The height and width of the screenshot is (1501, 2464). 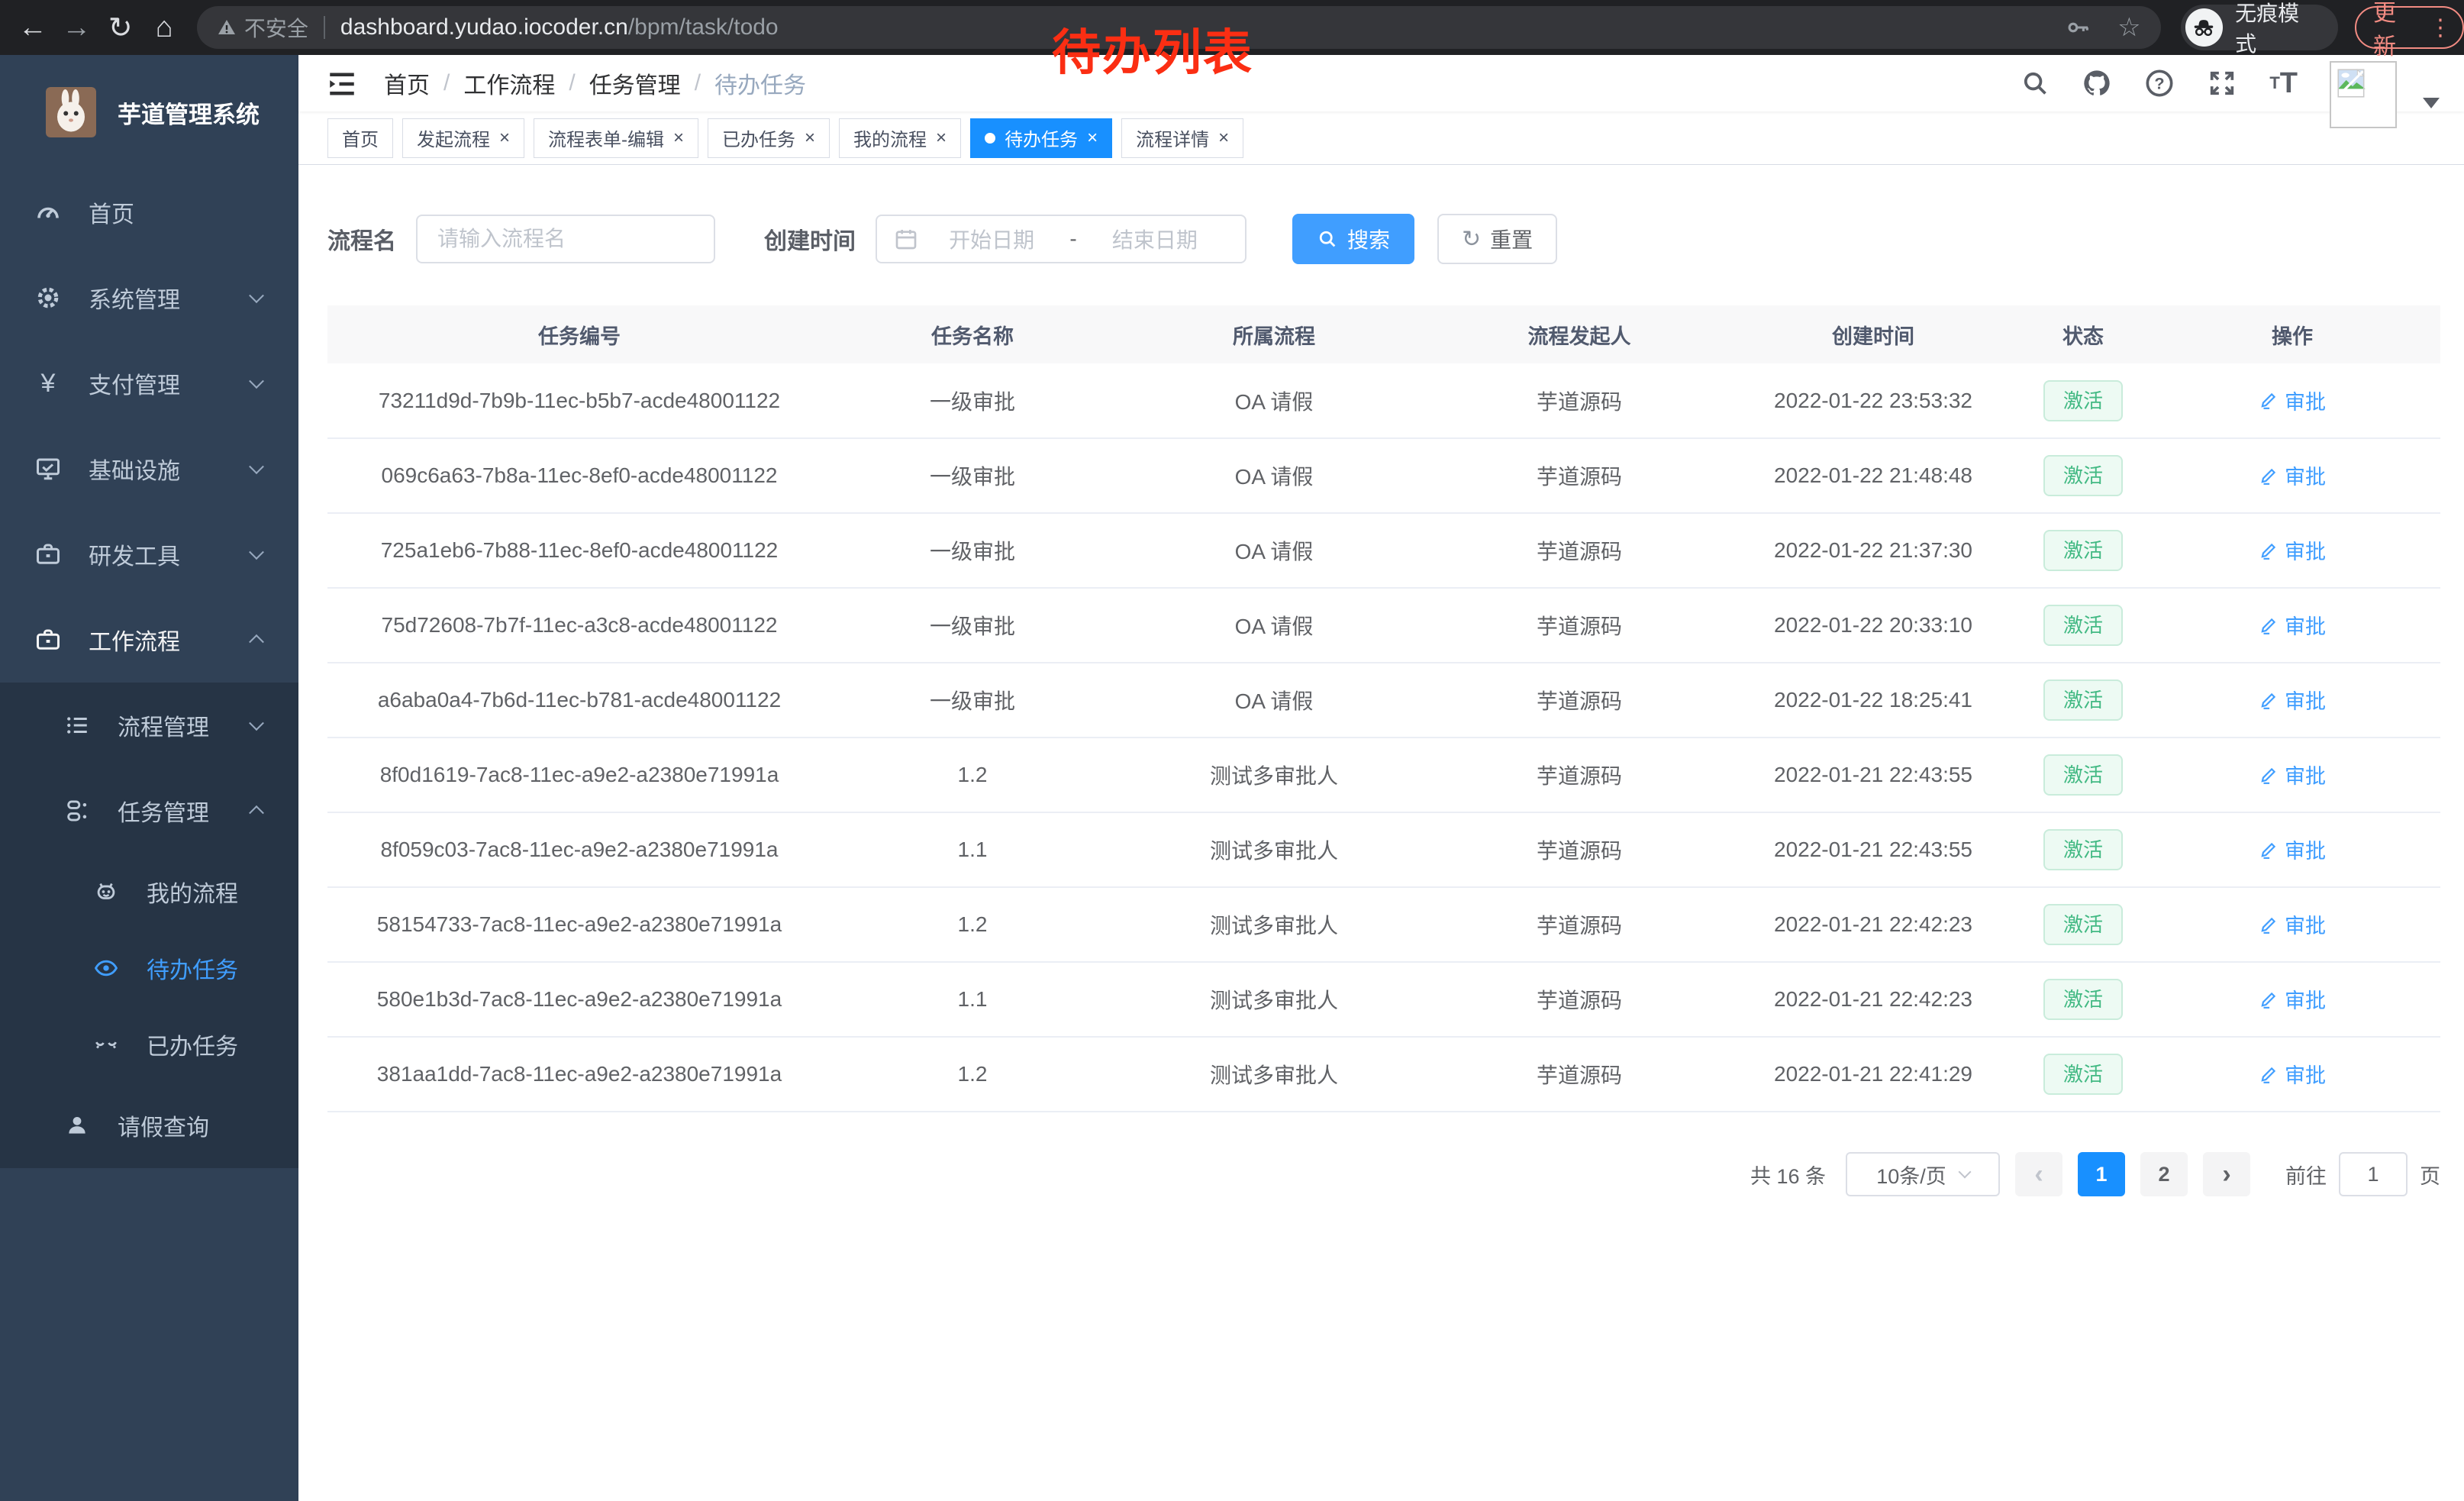 What do you see at coordinates (149, 554) in the screenshot?
I see `sidebar-item-devtools: 研发工具` at bounding box center [149, 554].